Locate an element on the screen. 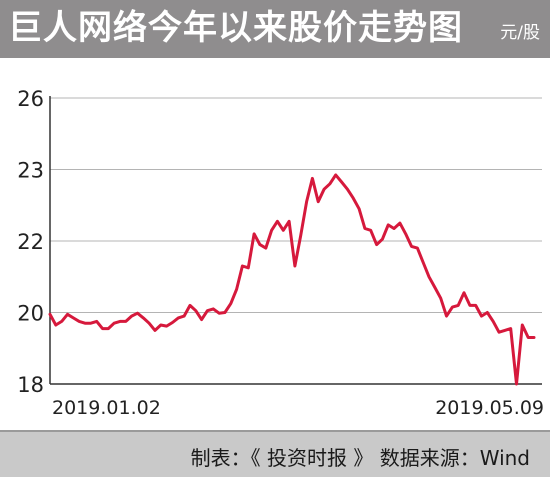  y-tick-label: 26 is located at coordinates (30, 99).